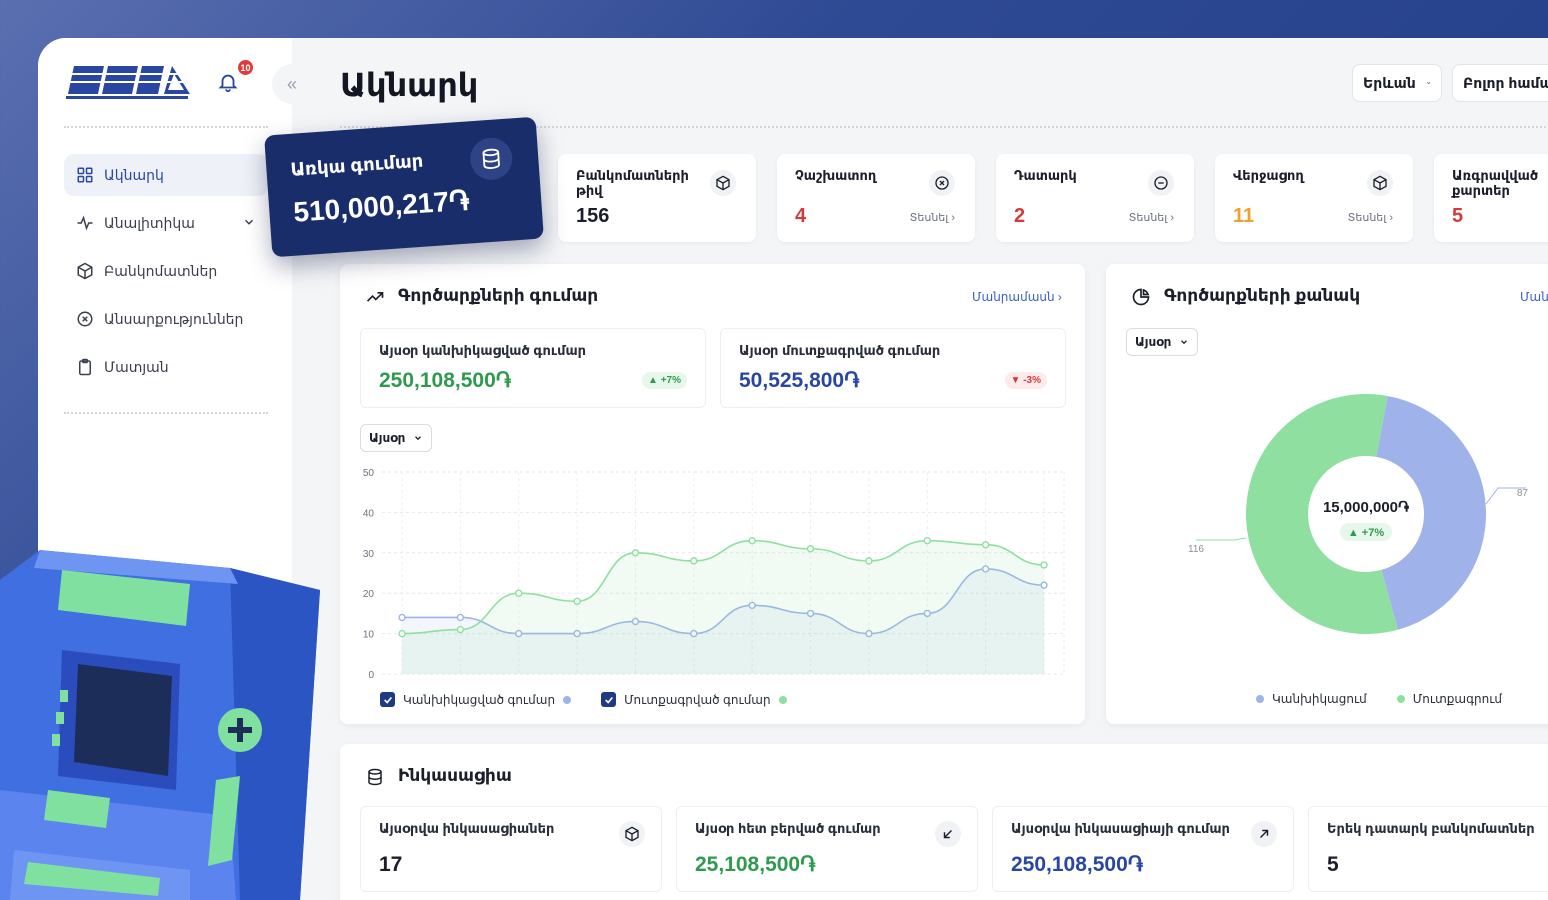  I want to click on panel-title: Ինկասացիա, so click(455, 775).